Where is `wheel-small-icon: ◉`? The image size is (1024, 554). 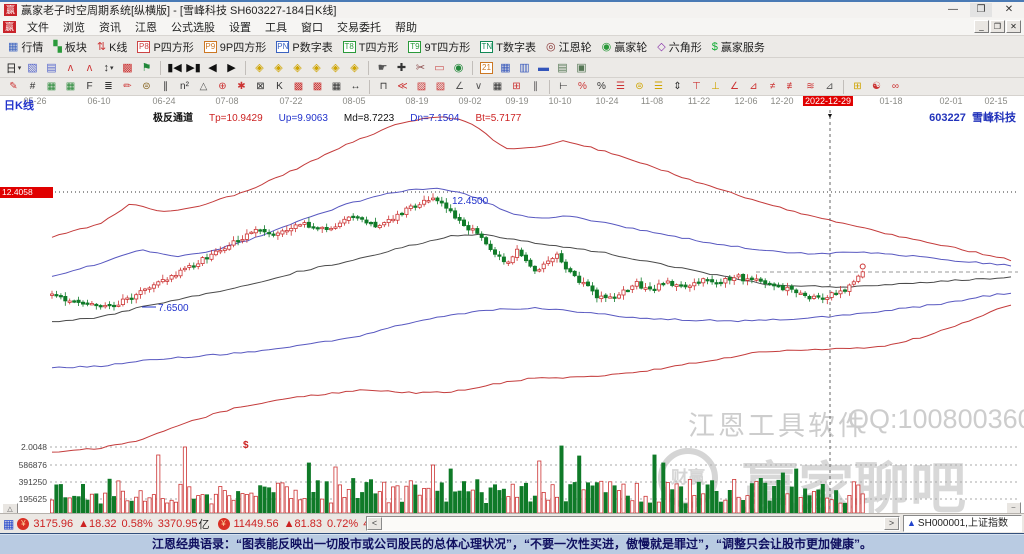 wheel-small-icon: ◉ is located at coordinates (458, 68).